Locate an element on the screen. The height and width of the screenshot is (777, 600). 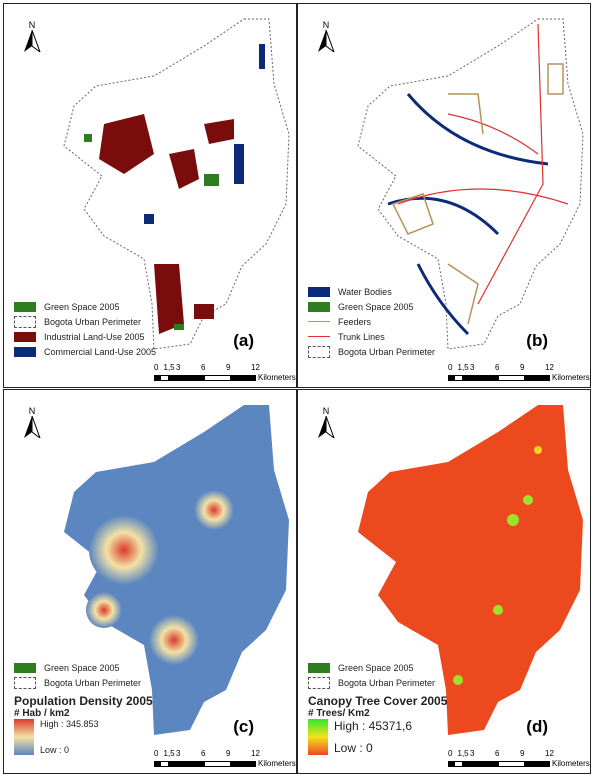
legend-subtitle: # Hab / km2 is located at coordinates (42, 713).